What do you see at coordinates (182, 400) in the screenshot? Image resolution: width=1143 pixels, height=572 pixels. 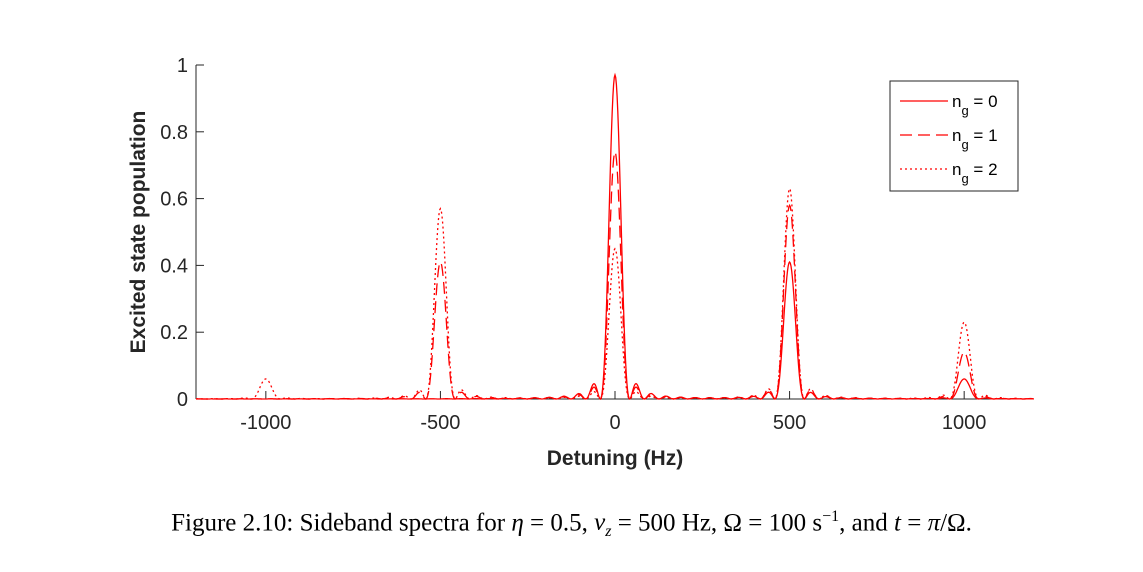 I see `y-tick-label: 0` at bounding box center [182, 400].